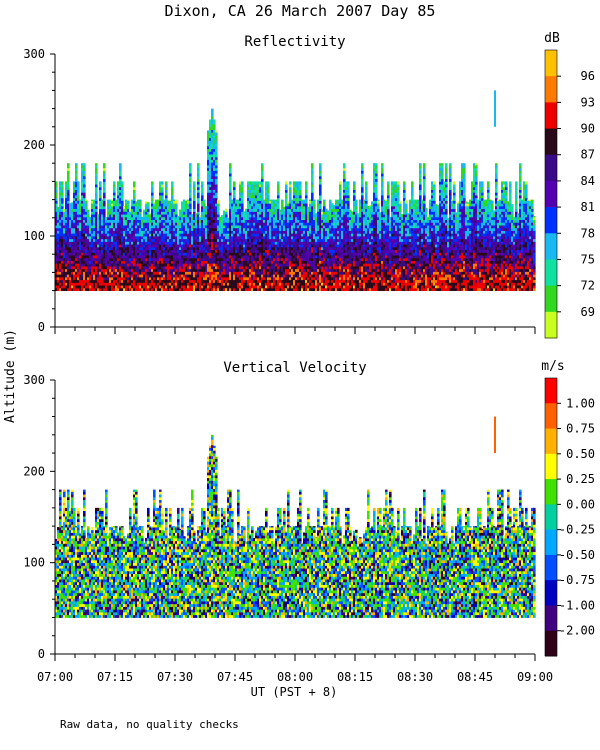  Describe the element at coordinates (115, 677) in the screenshot. I see `x-tick-label: 07:15` at that location.